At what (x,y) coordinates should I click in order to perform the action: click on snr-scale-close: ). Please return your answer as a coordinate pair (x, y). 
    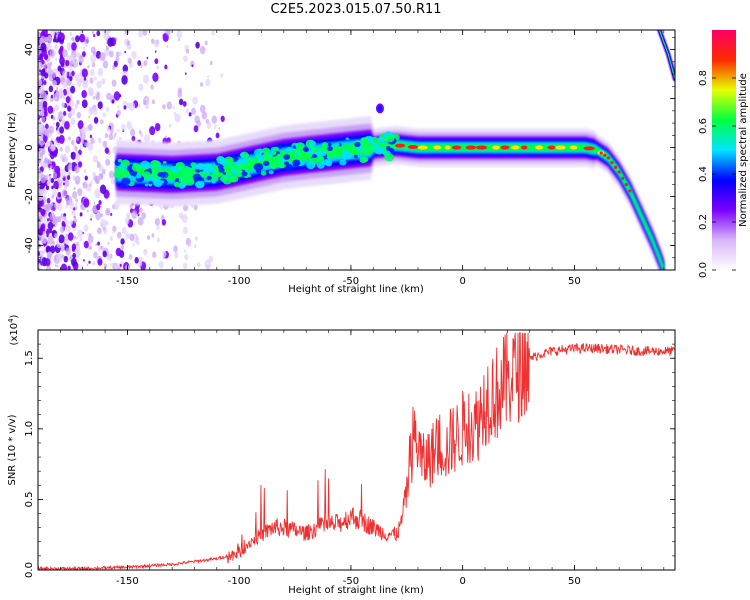
    Looking at the image, I should click on (14, 316).